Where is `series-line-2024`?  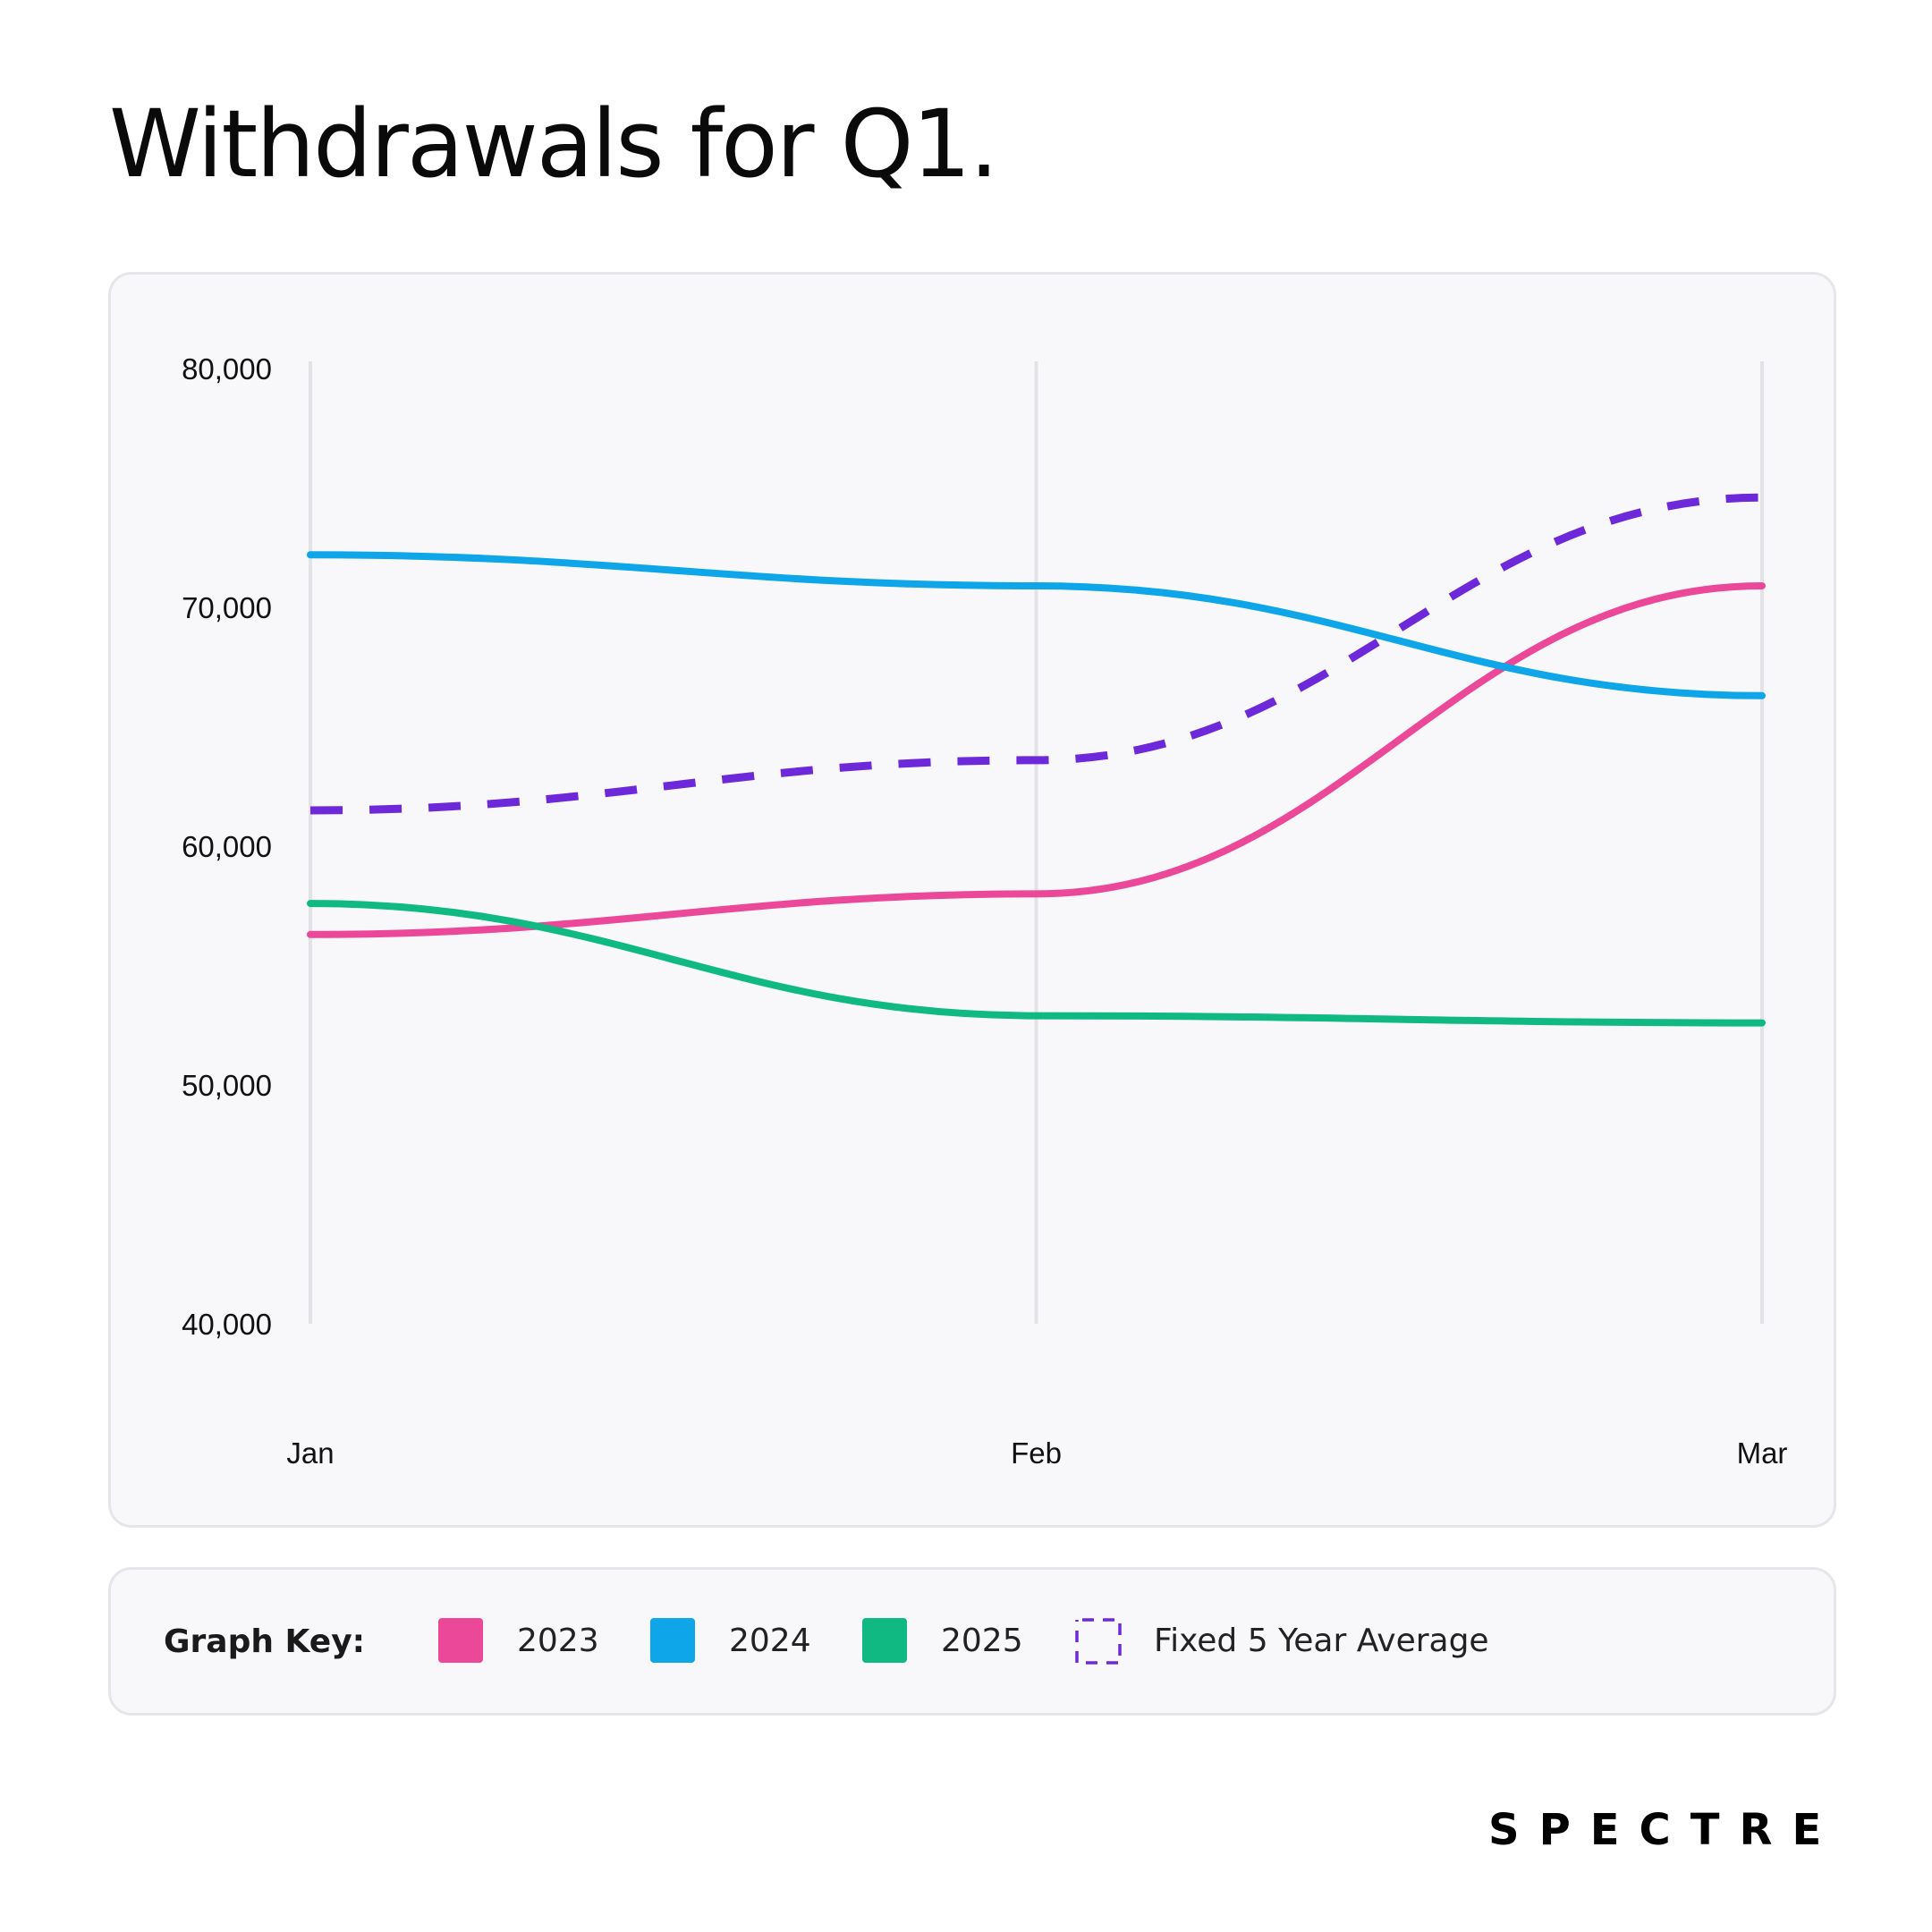 series-line-2024 is located at coordinates (1036, 625).